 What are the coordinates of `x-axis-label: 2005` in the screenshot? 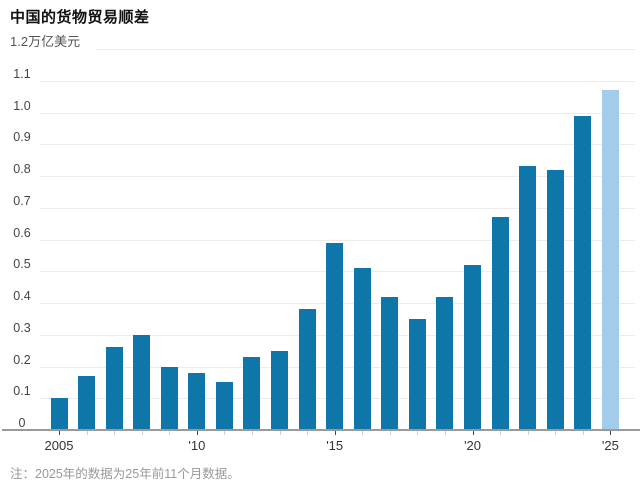 It's located at (59, 445).